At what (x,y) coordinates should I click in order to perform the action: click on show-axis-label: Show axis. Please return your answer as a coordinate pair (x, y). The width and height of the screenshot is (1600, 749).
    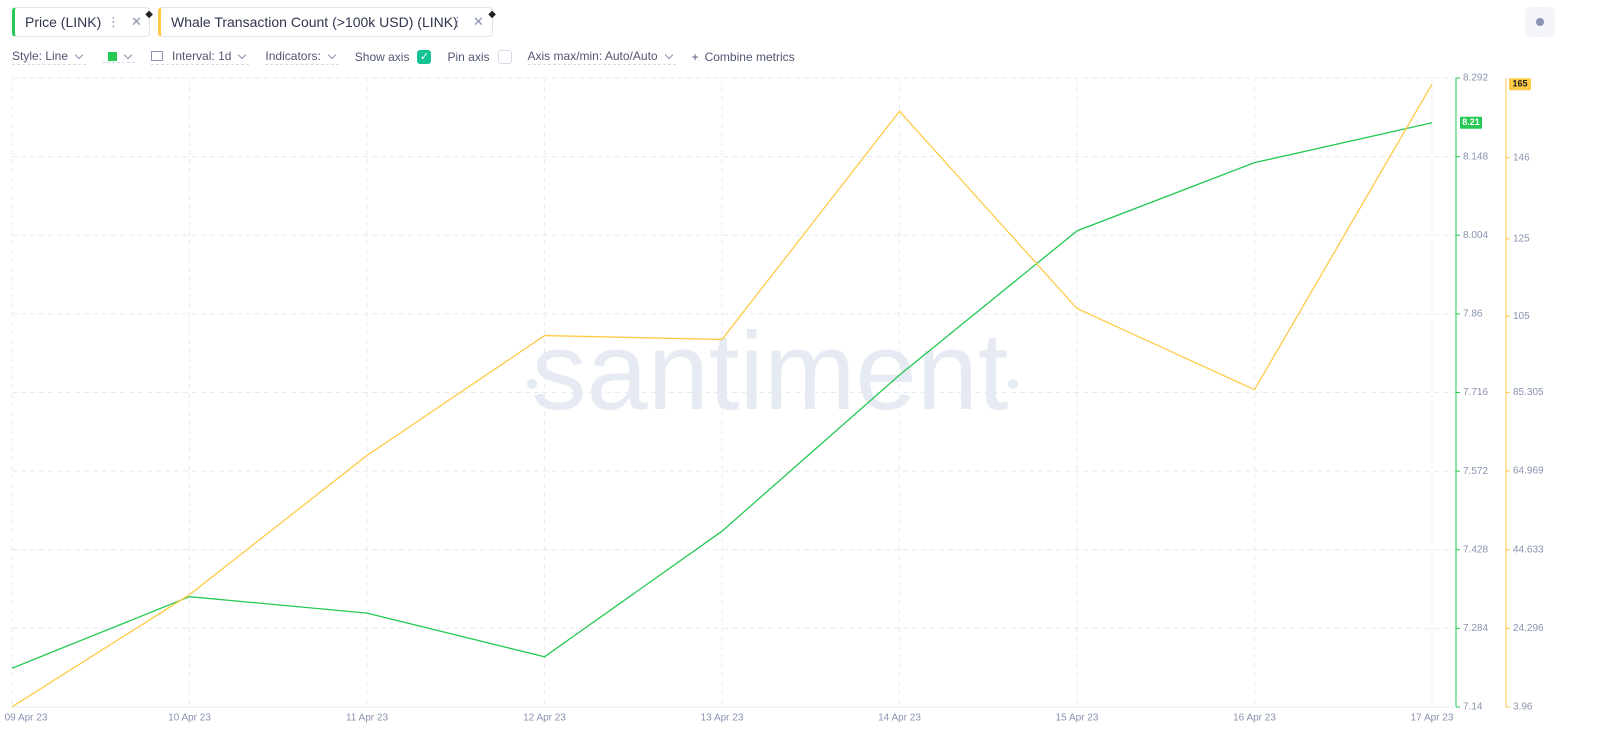
    Looking at the image, I should click on (382, 56).